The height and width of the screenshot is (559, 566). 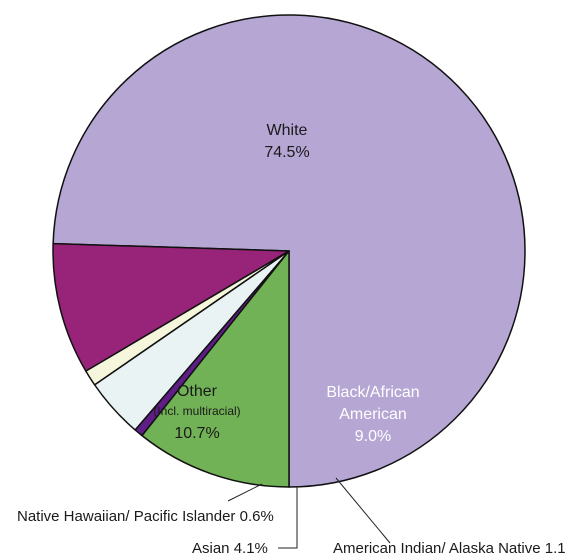 What do you see at coordinates (286, 152) in the screenshot?
I see `label-white-value: 74.5%` at bounding box center [286, 152].